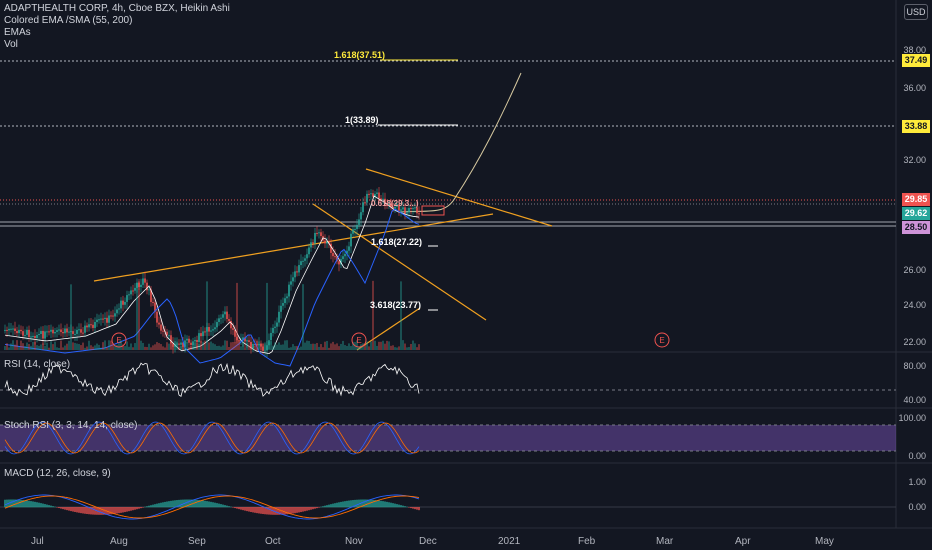  Describe the element at coordinates (37, 364) in the screenshot. I see `rsi-title: RSI (14, close)` at that location.